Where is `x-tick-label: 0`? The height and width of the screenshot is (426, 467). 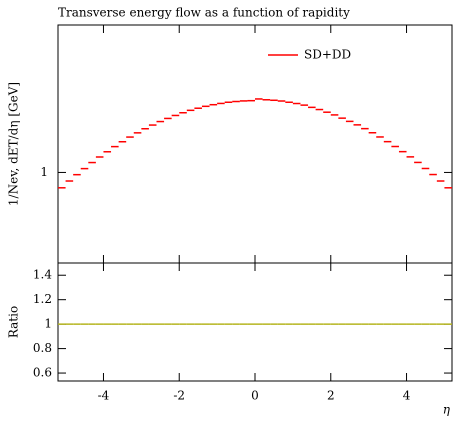 x-tick-label: 0 is located at coordinates (255, 396).